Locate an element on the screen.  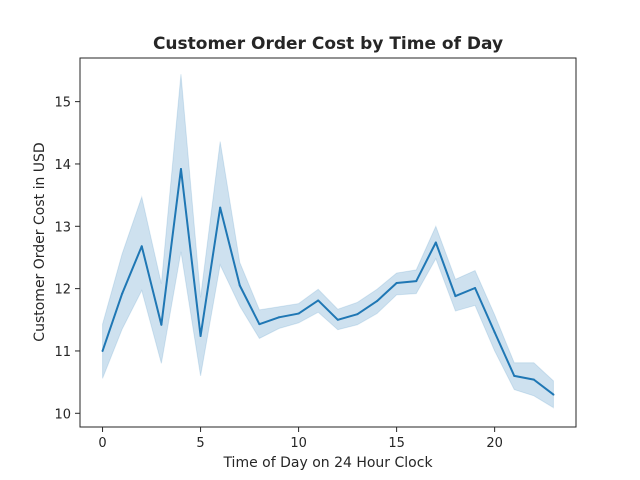
y-axis-ticks: 10 11 12 13 14 15 is located at coordinates (67, 259).